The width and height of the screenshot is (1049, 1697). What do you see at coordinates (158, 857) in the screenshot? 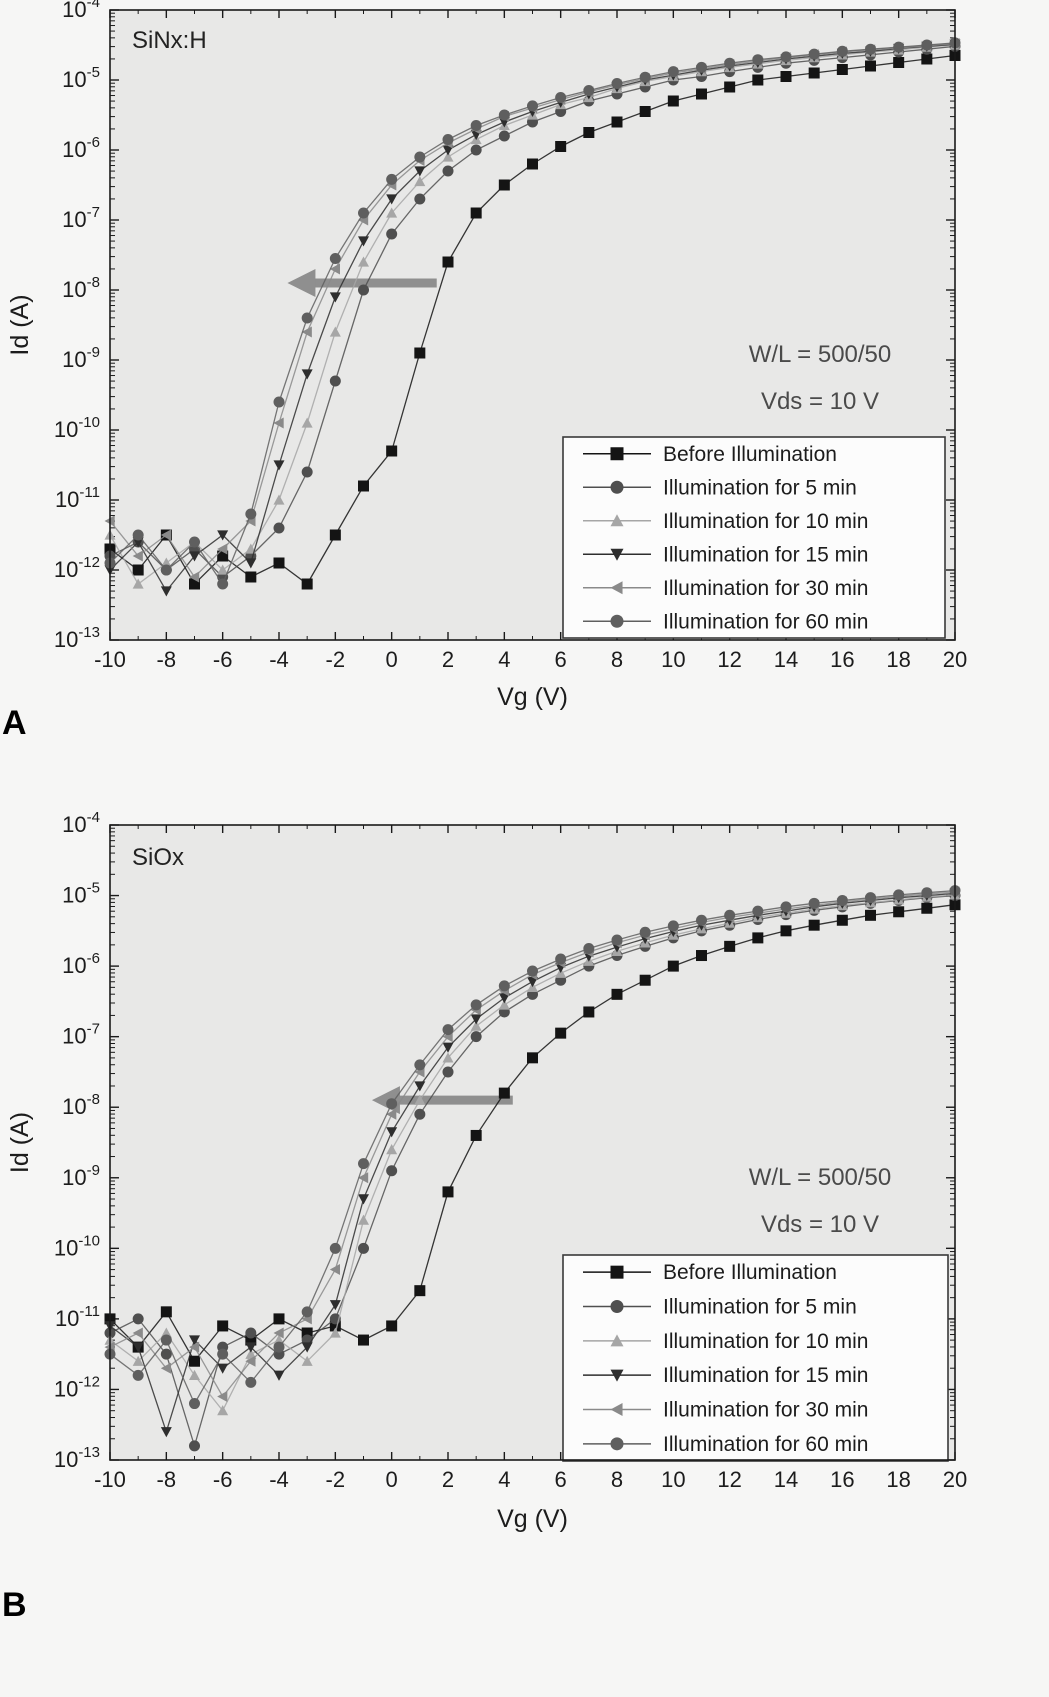
I see `svg-text: SiOx` at bounding box center [158, 857].